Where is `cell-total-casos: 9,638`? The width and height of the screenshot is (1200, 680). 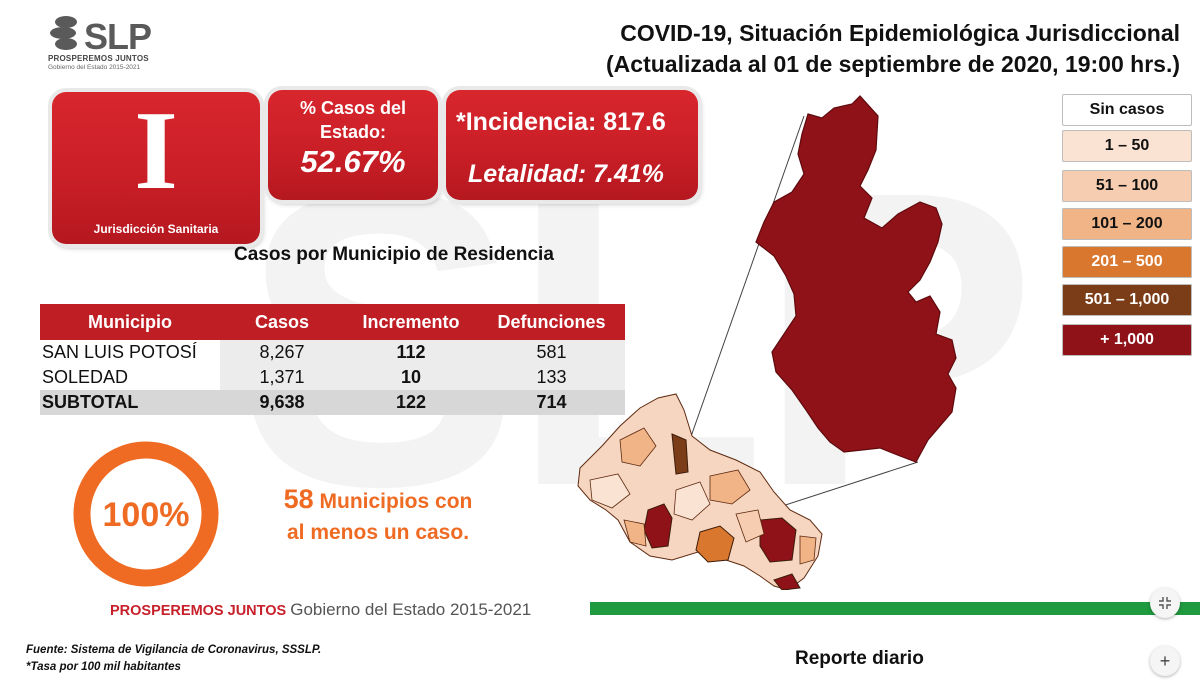 cell-total-casos: 9,638 is located at coordinates (282, 402).